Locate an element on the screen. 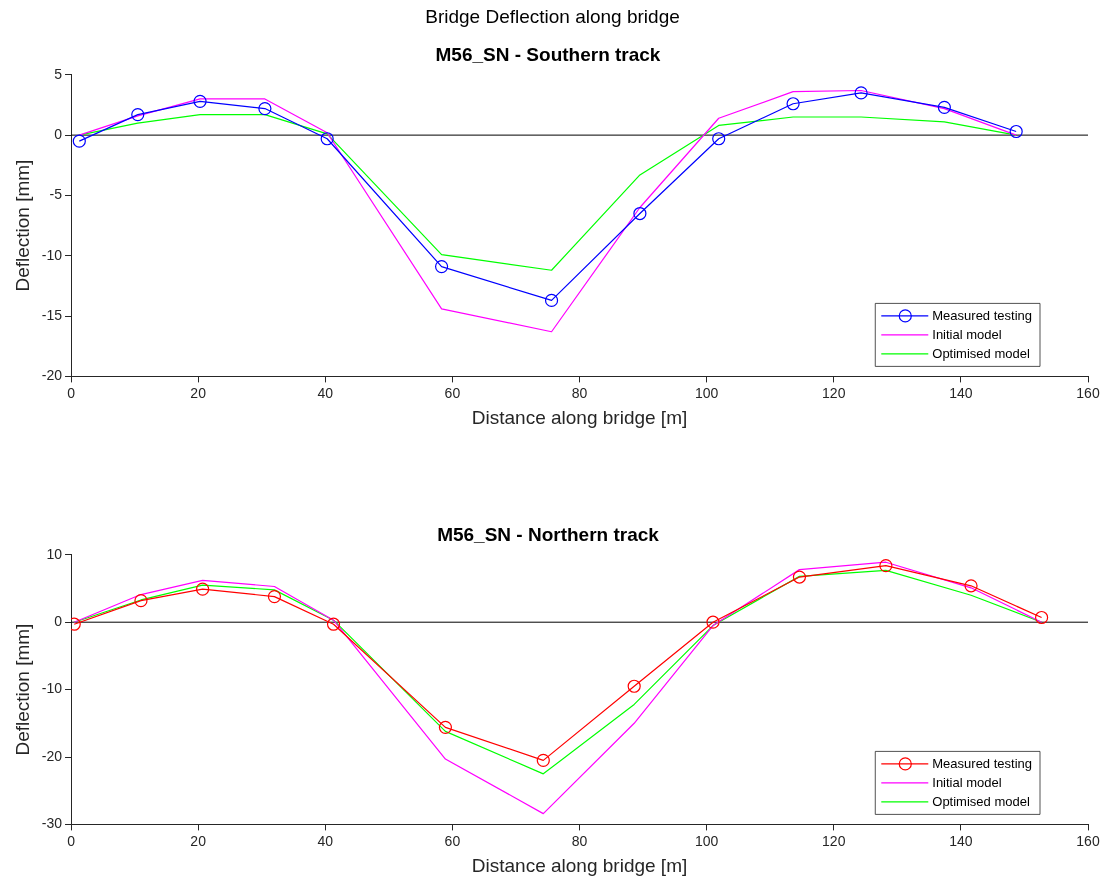 Image resolution: width=1105 pixels, height=882 pixels. y-tick-label: -5 is located at coordinates (56, 194).